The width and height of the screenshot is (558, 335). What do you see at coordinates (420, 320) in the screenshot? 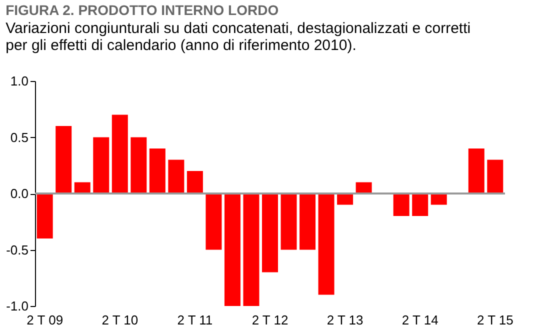
I see `x-tick-label: 2 T 14` at bounding box center [420, 320].